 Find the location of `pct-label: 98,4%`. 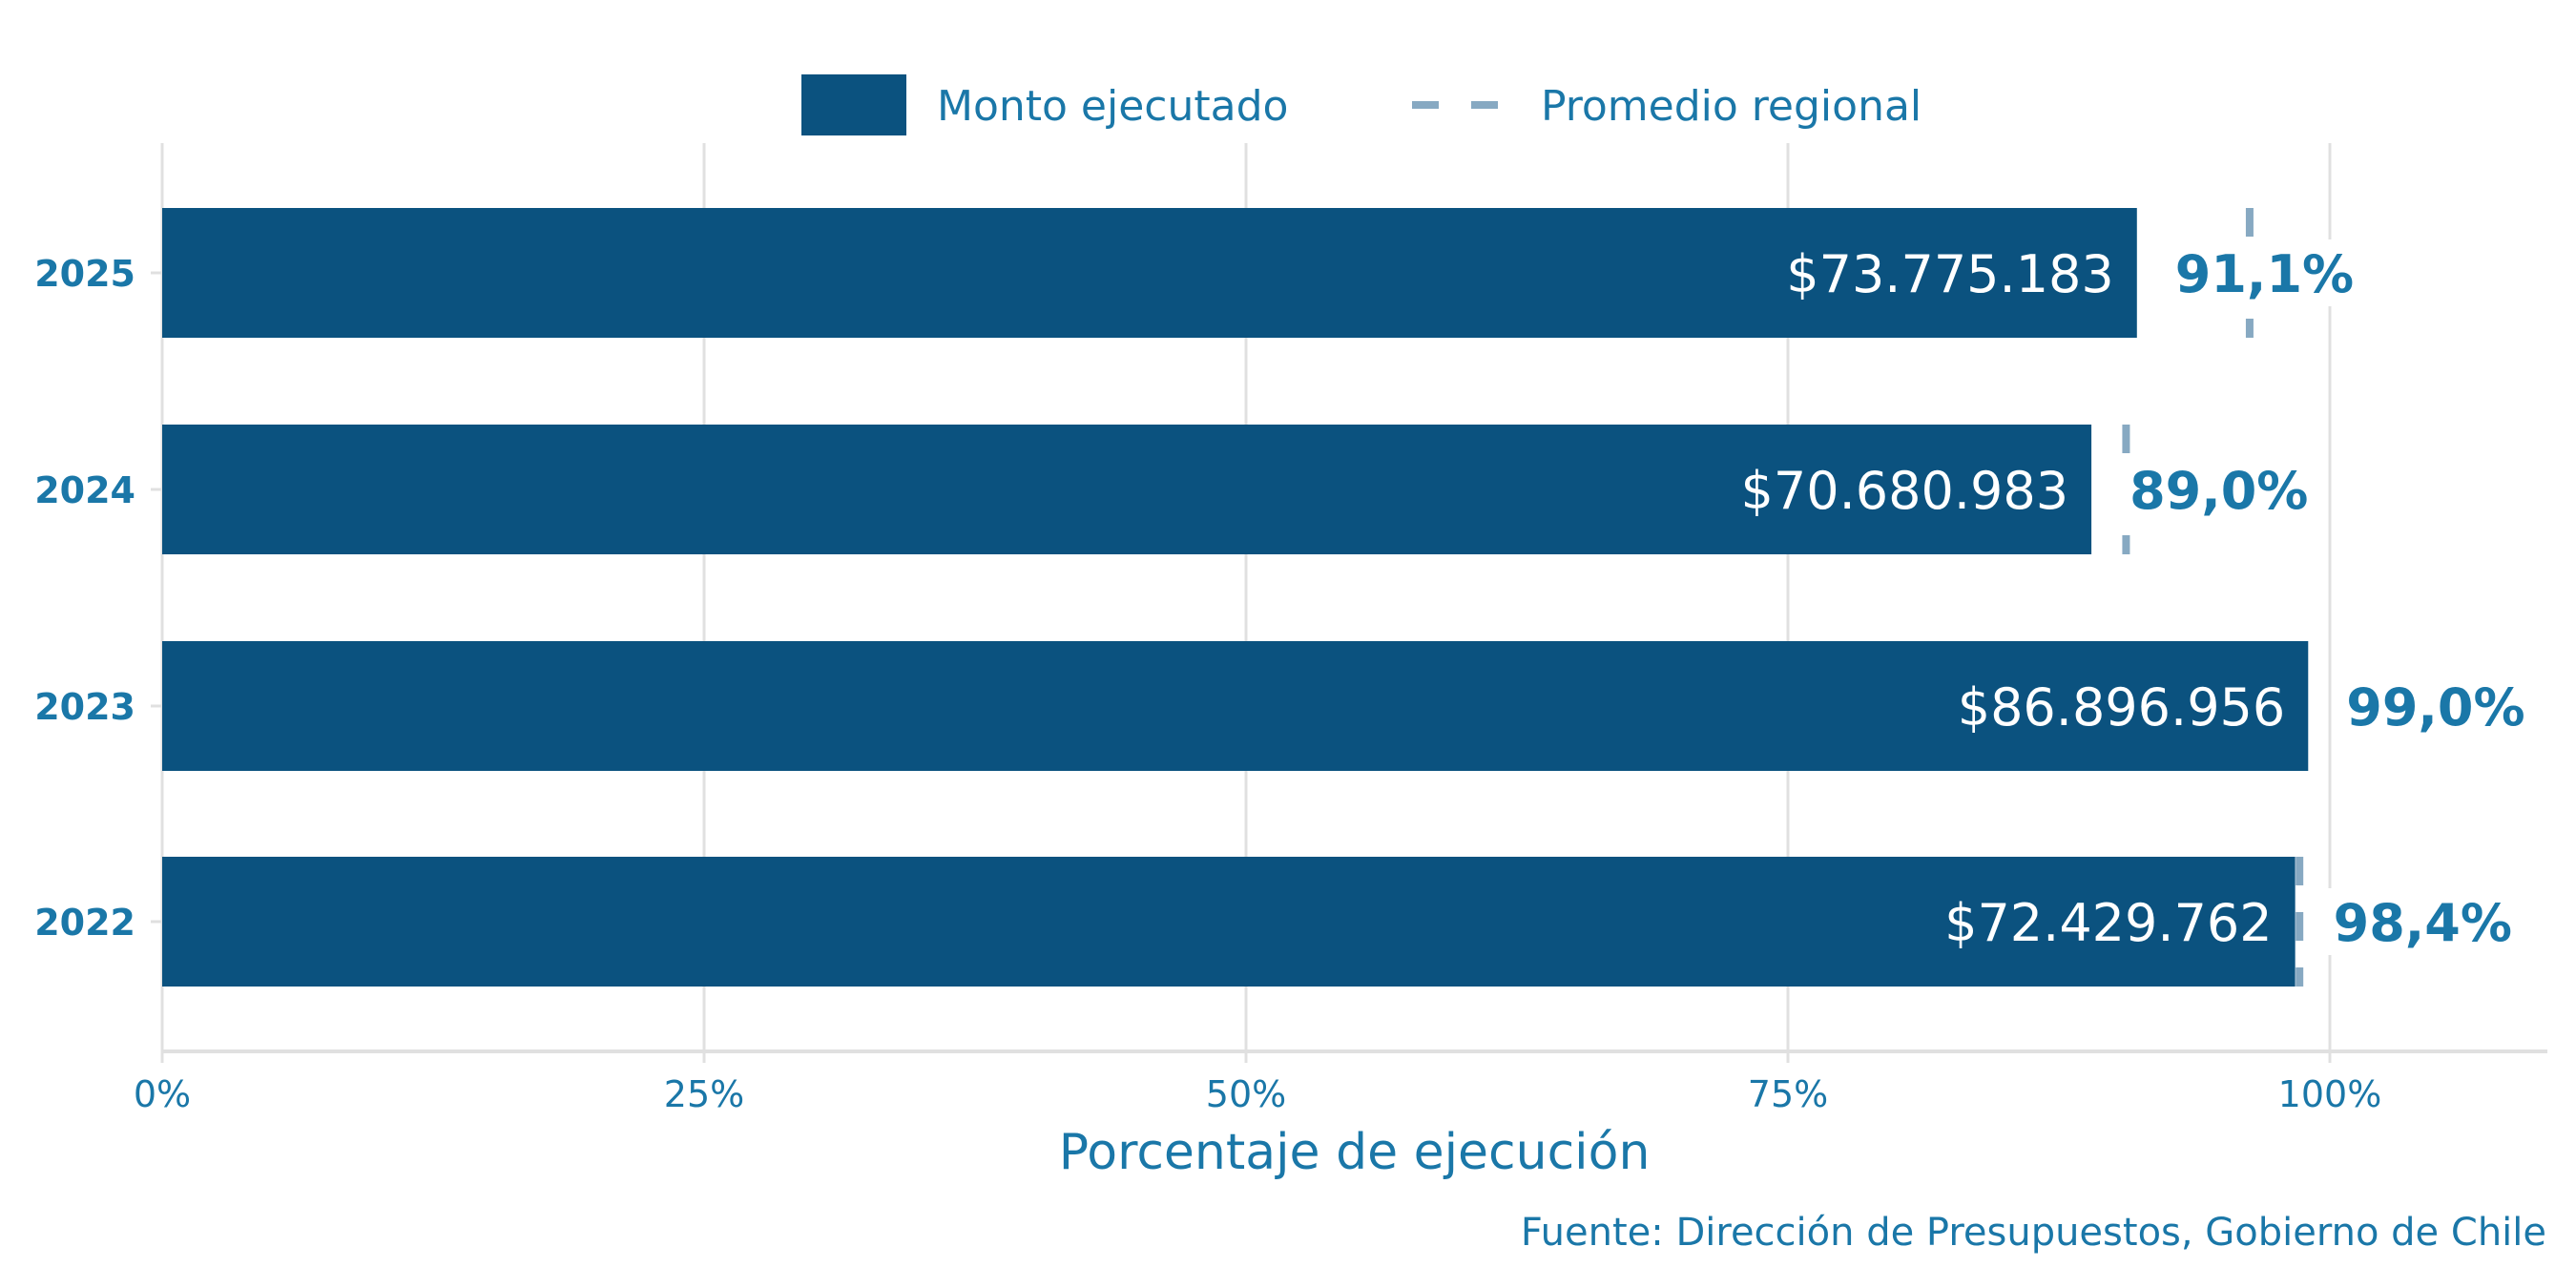

pct-label: 98,4% is located at coordinates (2423, 923).